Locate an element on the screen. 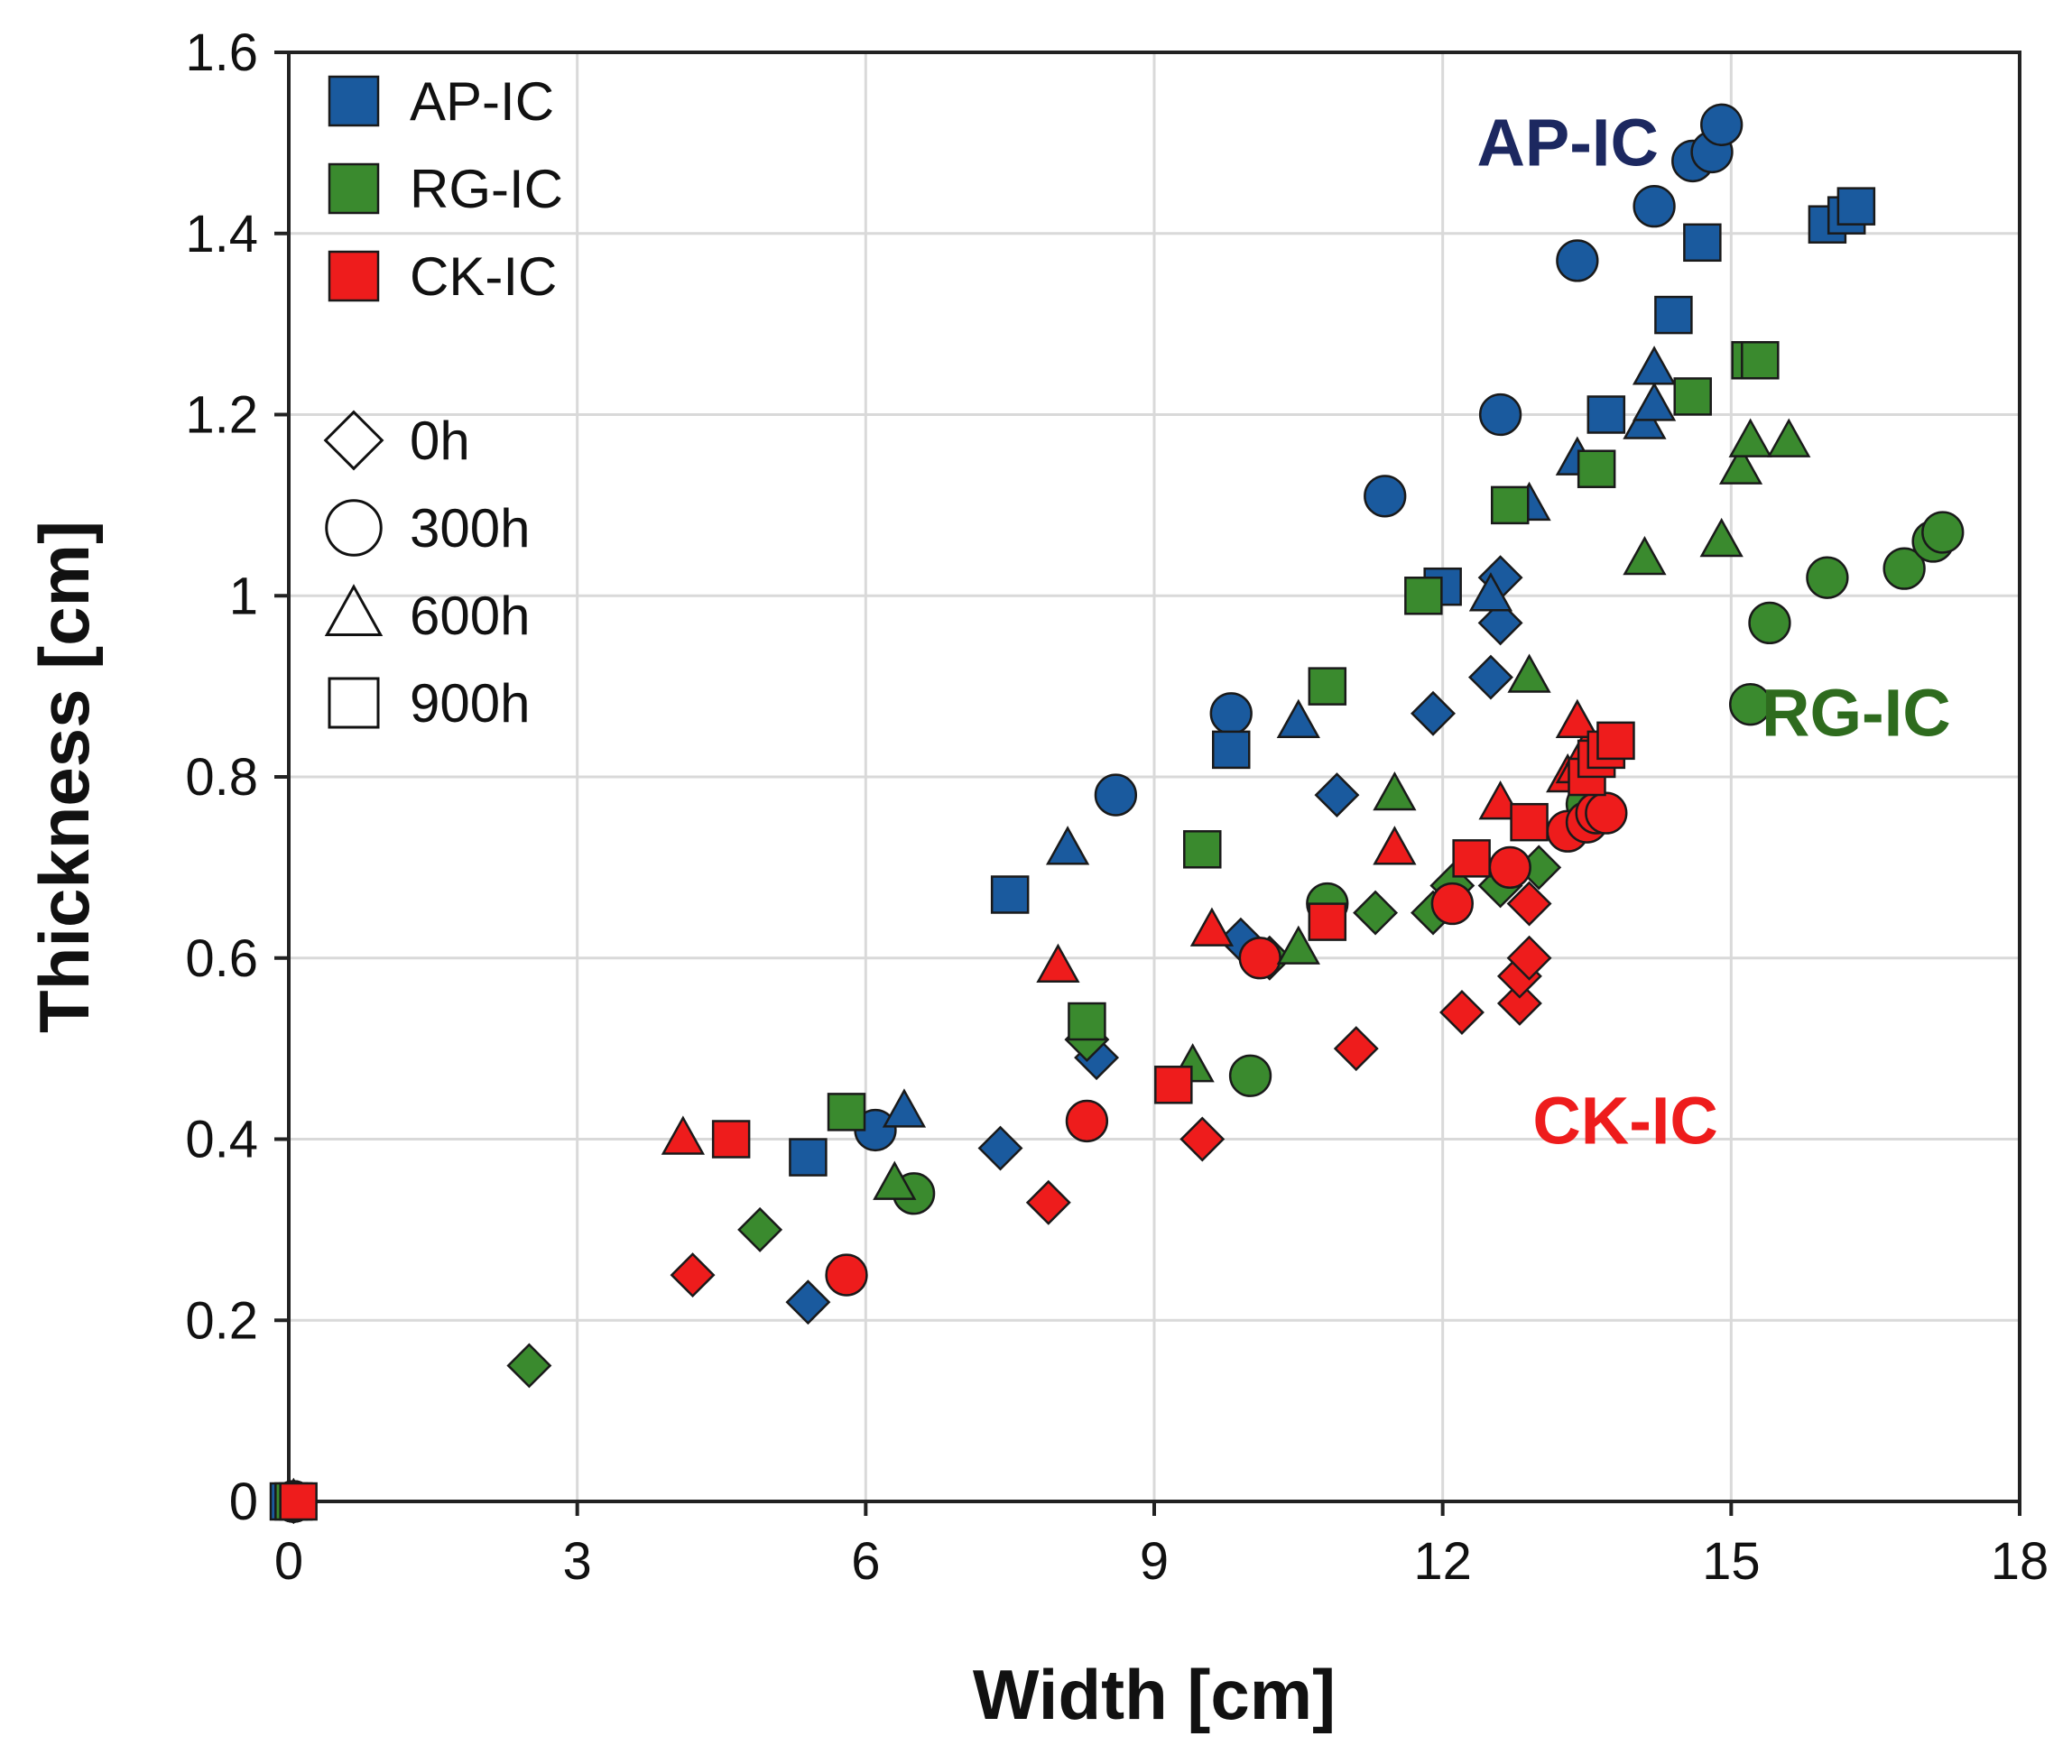  y-tick-label: 1.2 is located at coordinates (221, 416).